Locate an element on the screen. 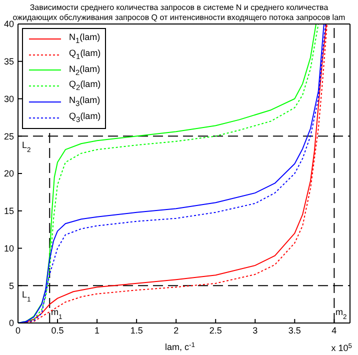  y-tick-label: 40 is located at coordinates (9, 24).